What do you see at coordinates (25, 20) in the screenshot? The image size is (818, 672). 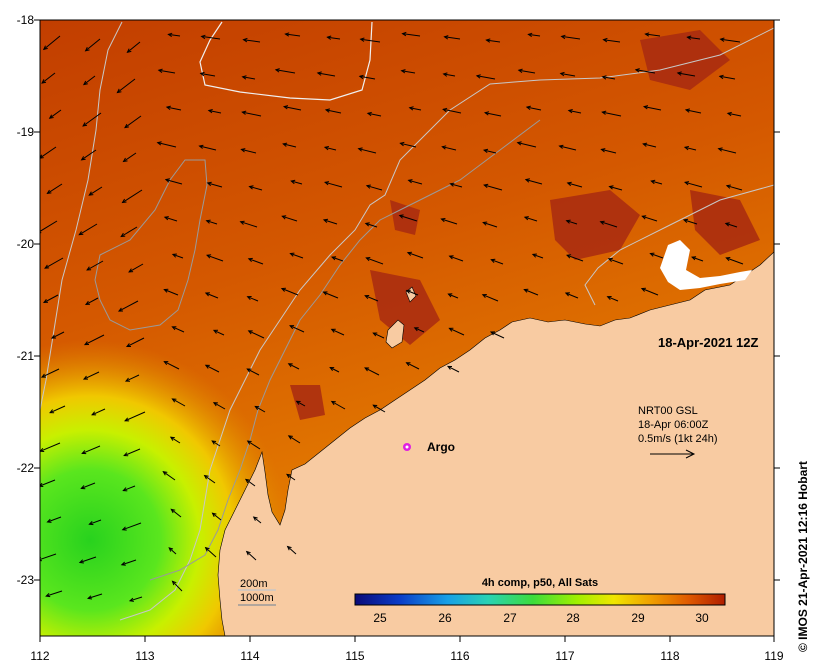 I see `lat-tick-label: -18` at bounding box center [25, 20].